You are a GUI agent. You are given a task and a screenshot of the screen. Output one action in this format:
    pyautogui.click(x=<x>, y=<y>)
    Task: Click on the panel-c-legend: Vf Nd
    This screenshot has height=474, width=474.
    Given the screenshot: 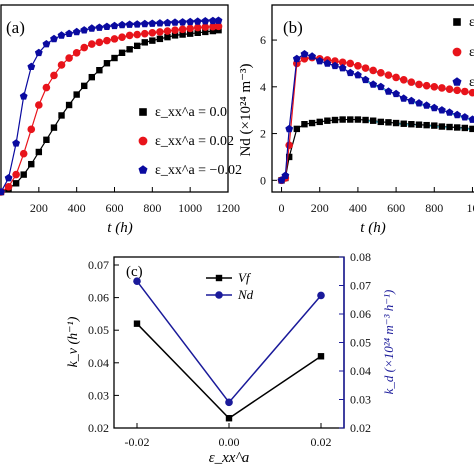 What is the action you would take?
    pyautogui.click(x=230, y=286)
    